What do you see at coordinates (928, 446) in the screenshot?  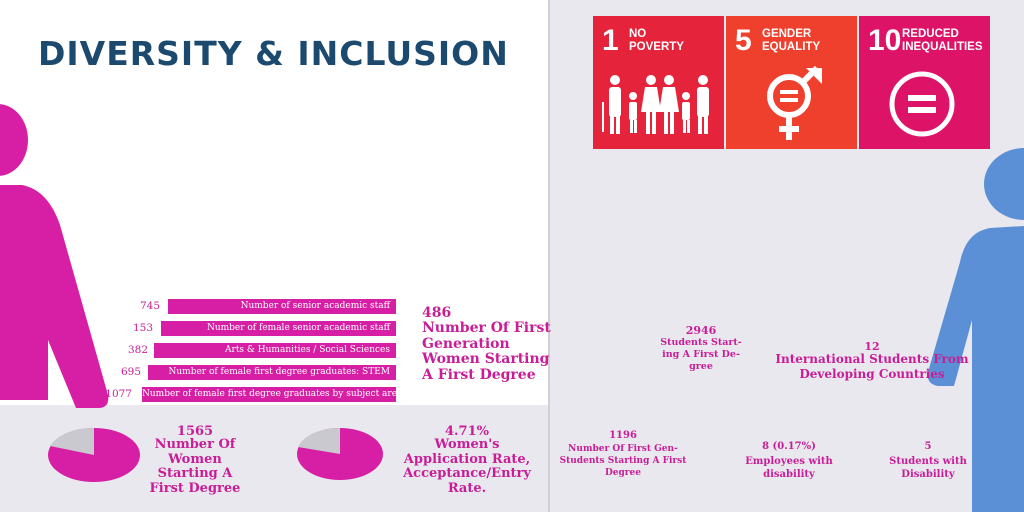 I see `students-disability-value: 5` at bounding box center [928, 446].